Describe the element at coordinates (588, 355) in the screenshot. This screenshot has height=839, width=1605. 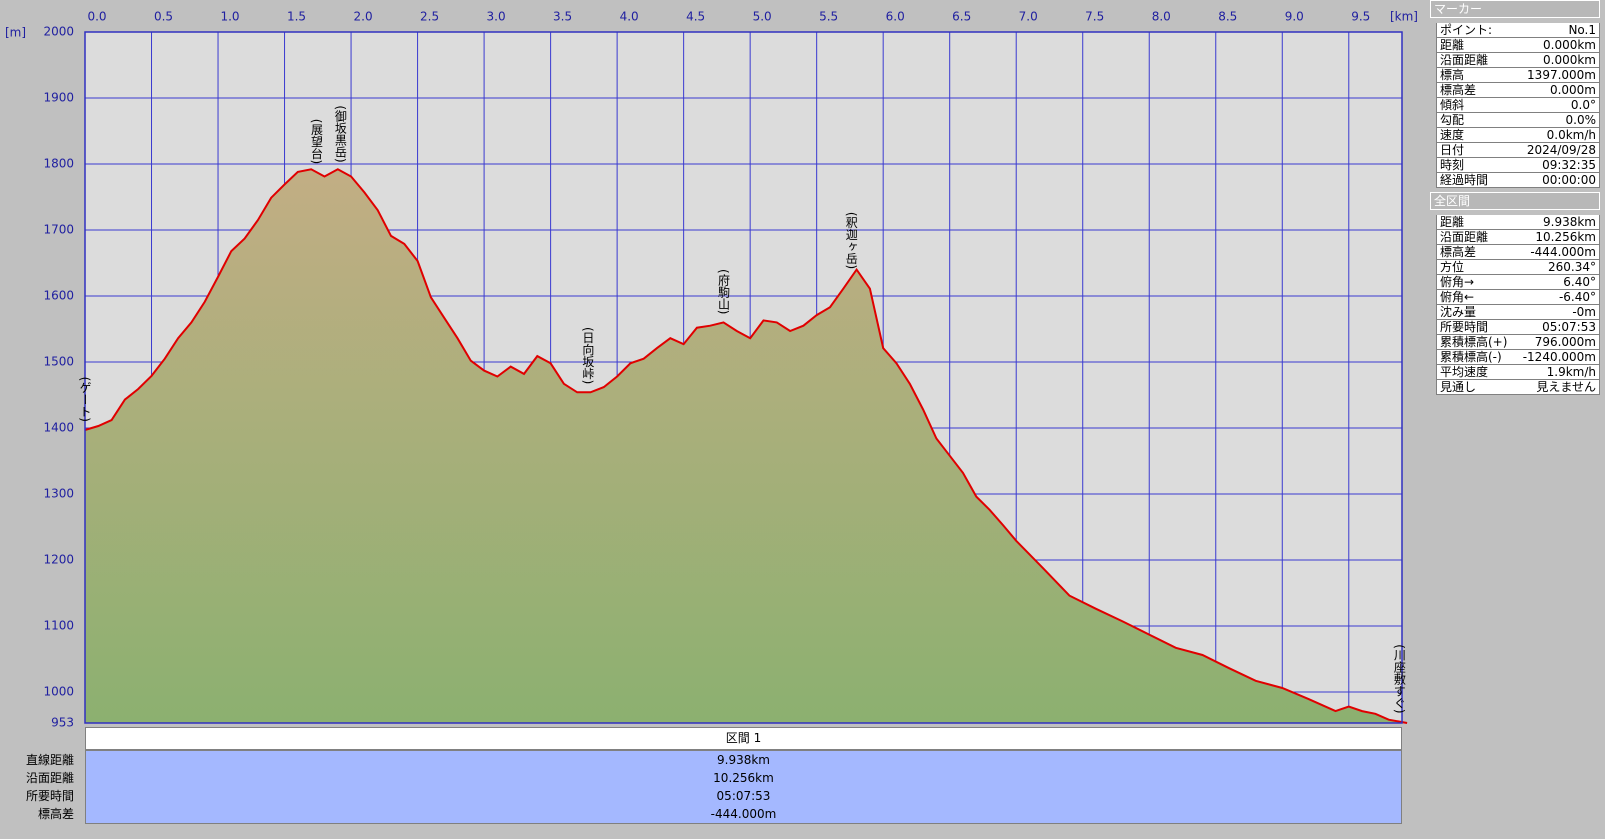
I see `peak-label: (日向坂峠)` at that location.